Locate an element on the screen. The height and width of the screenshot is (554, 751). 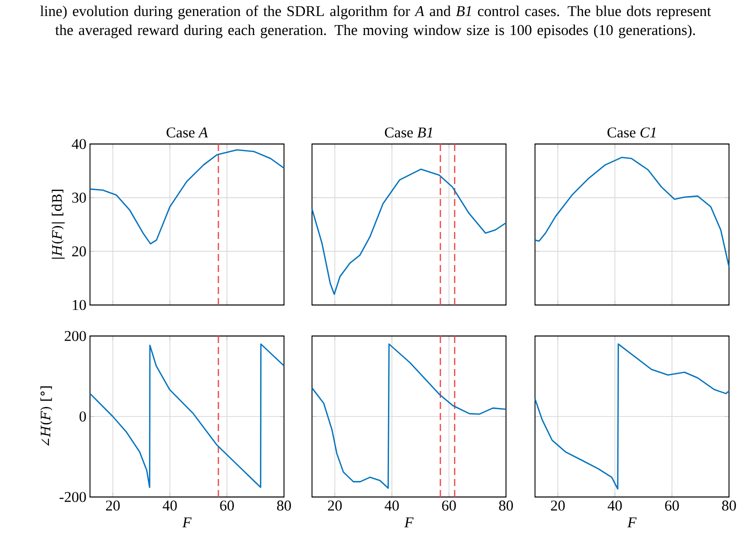
chart-title: Case B1 is located at coordinates (408, 132).